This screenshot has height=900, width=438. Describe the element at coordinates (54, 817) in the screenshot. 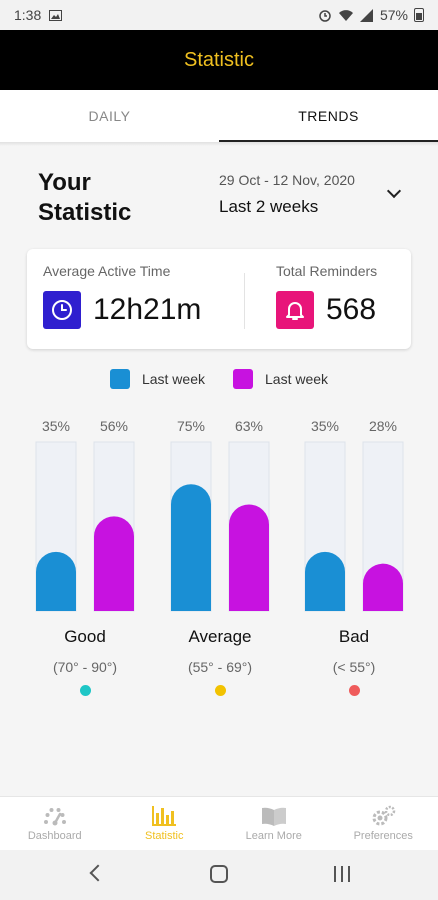

I see `gauge-icon` at that location.